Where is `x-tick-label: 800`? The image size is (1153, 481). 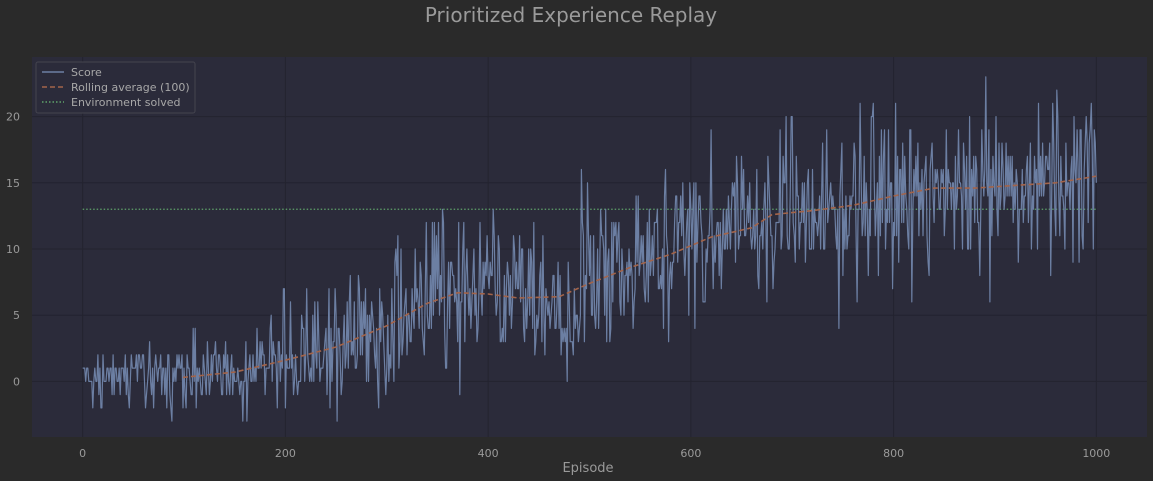
x-tick-label: 800 is located at coordinates (893, 453).